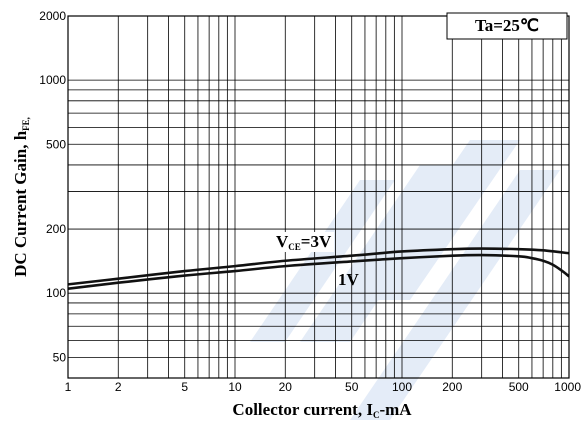 This screenshot has height=423, width=581. I want to click on series-label-vce-3v-main: V, so click(282, 241).